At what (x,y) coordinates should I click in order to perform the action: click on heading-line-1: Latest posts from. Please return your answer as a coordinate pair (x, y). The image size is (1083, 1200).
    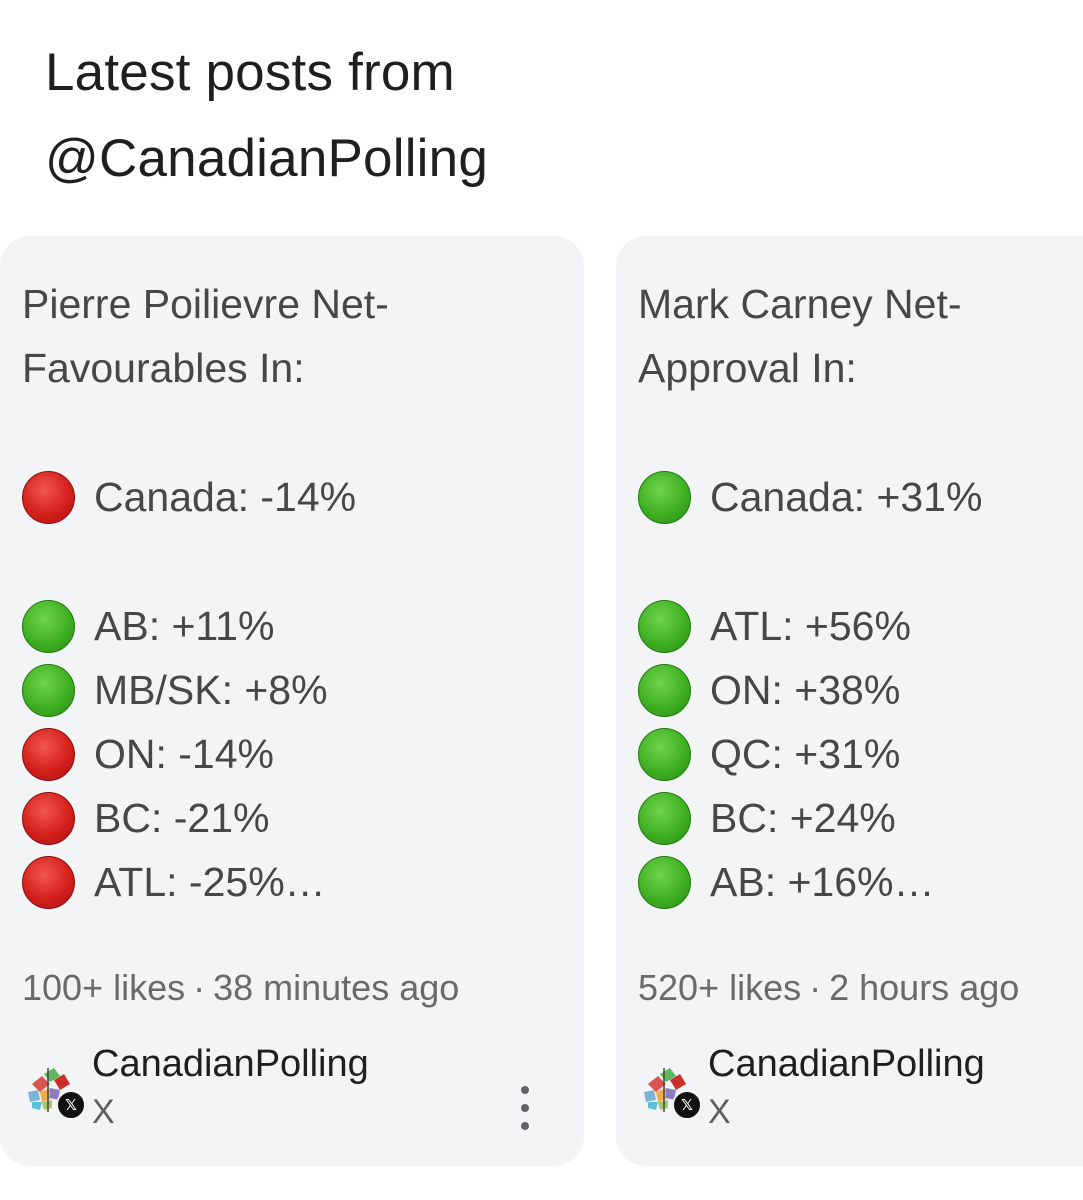
    Looking at the image, I should click on (250, 72).